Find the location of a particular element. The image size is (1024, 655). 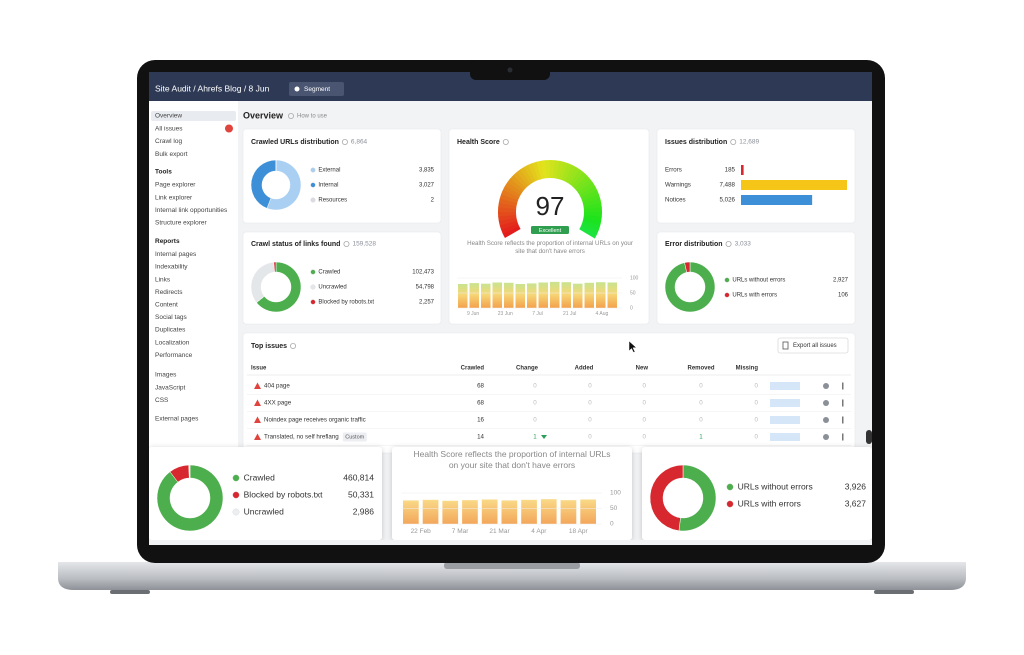

legend-value: 54,798 is located at coordinates (425, 288).